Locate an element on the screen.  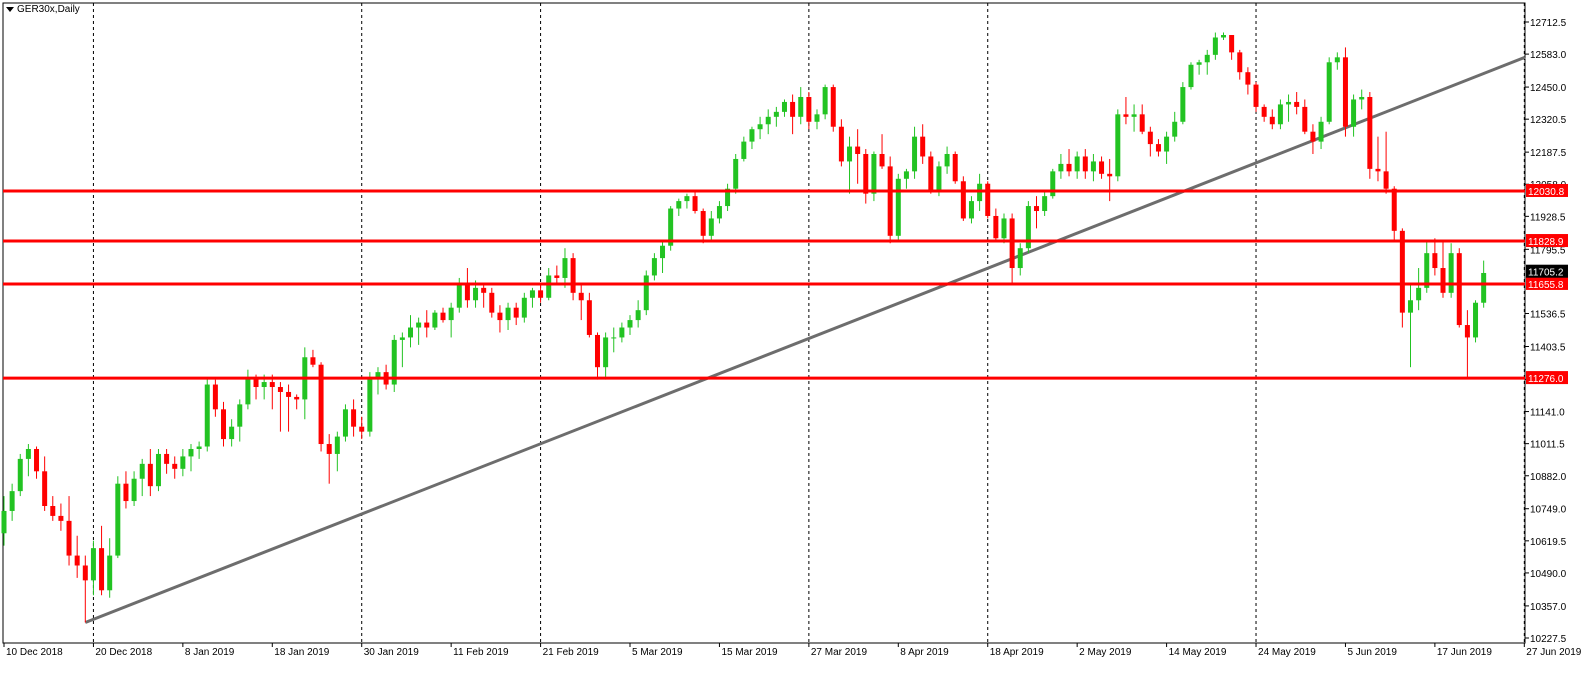
x-tick-label: 27 Mar 2019 is located at coordinates (839, 652).